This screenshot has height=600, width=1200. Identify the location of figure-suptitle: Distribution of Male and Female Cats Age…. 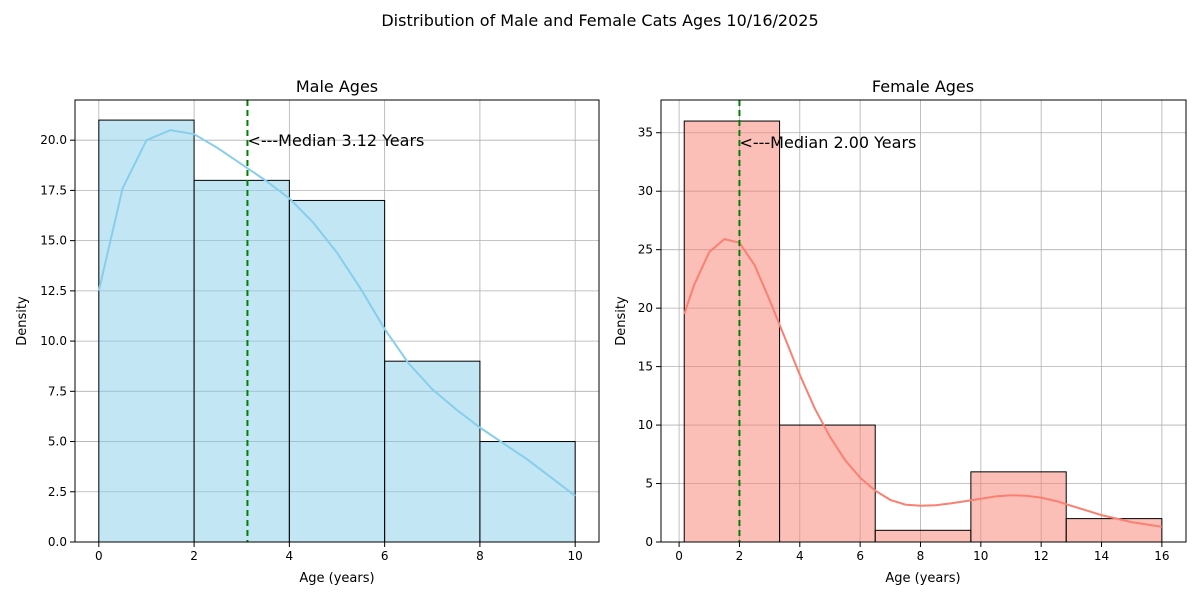
(599, 20).